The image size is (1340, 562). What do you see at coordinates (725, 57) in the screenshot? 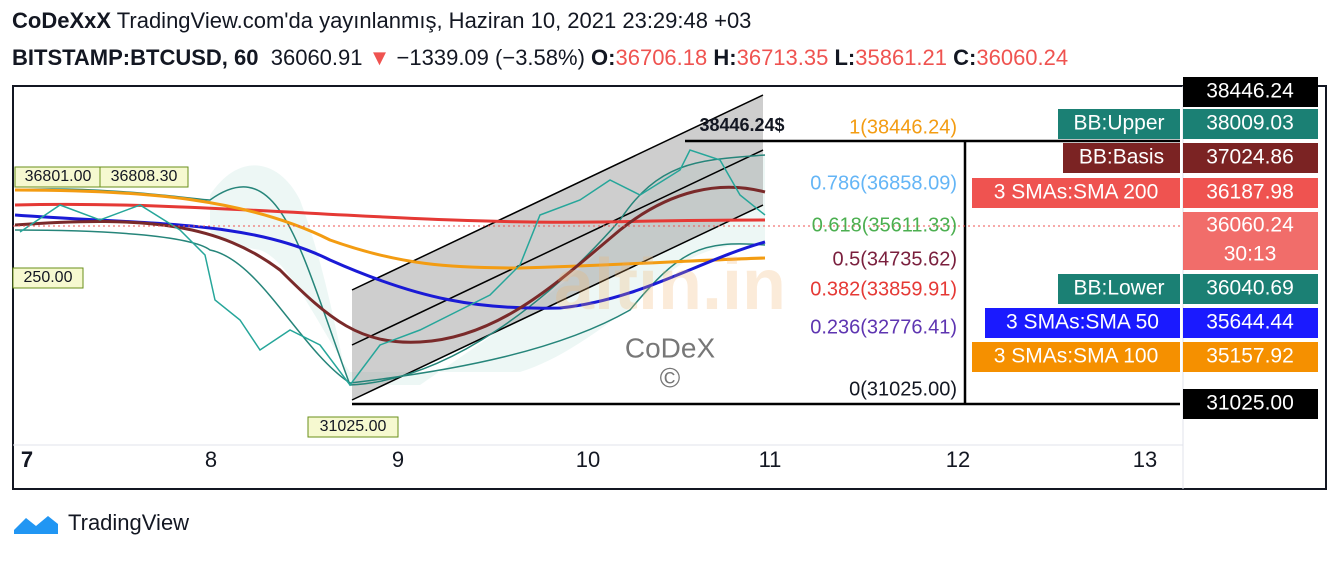
I see `ohlc-label: H:` at bounding box center [725, 57].